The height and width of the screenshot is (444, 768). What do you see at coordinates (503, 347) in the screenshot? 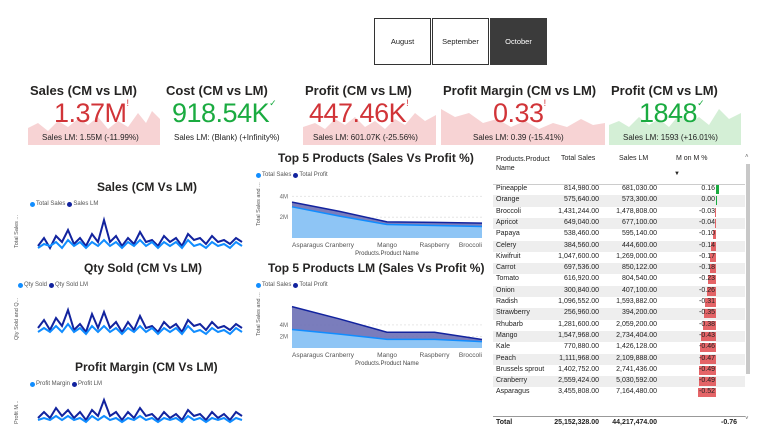
I see `cell-product: Kale` at bounding box center [503, 347].